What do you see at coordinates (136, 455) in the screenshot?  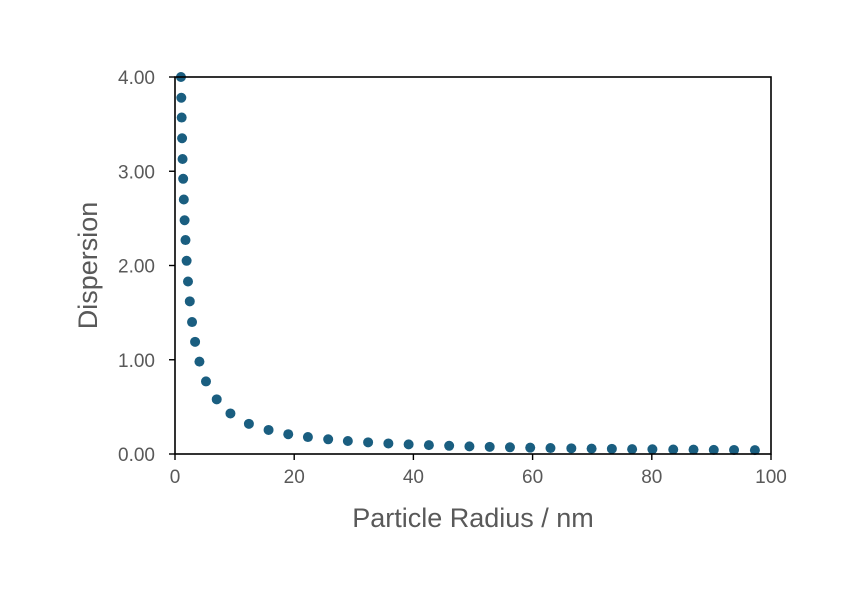 I see `y-tick-label: 0.00` at bounding box center [136, 455].